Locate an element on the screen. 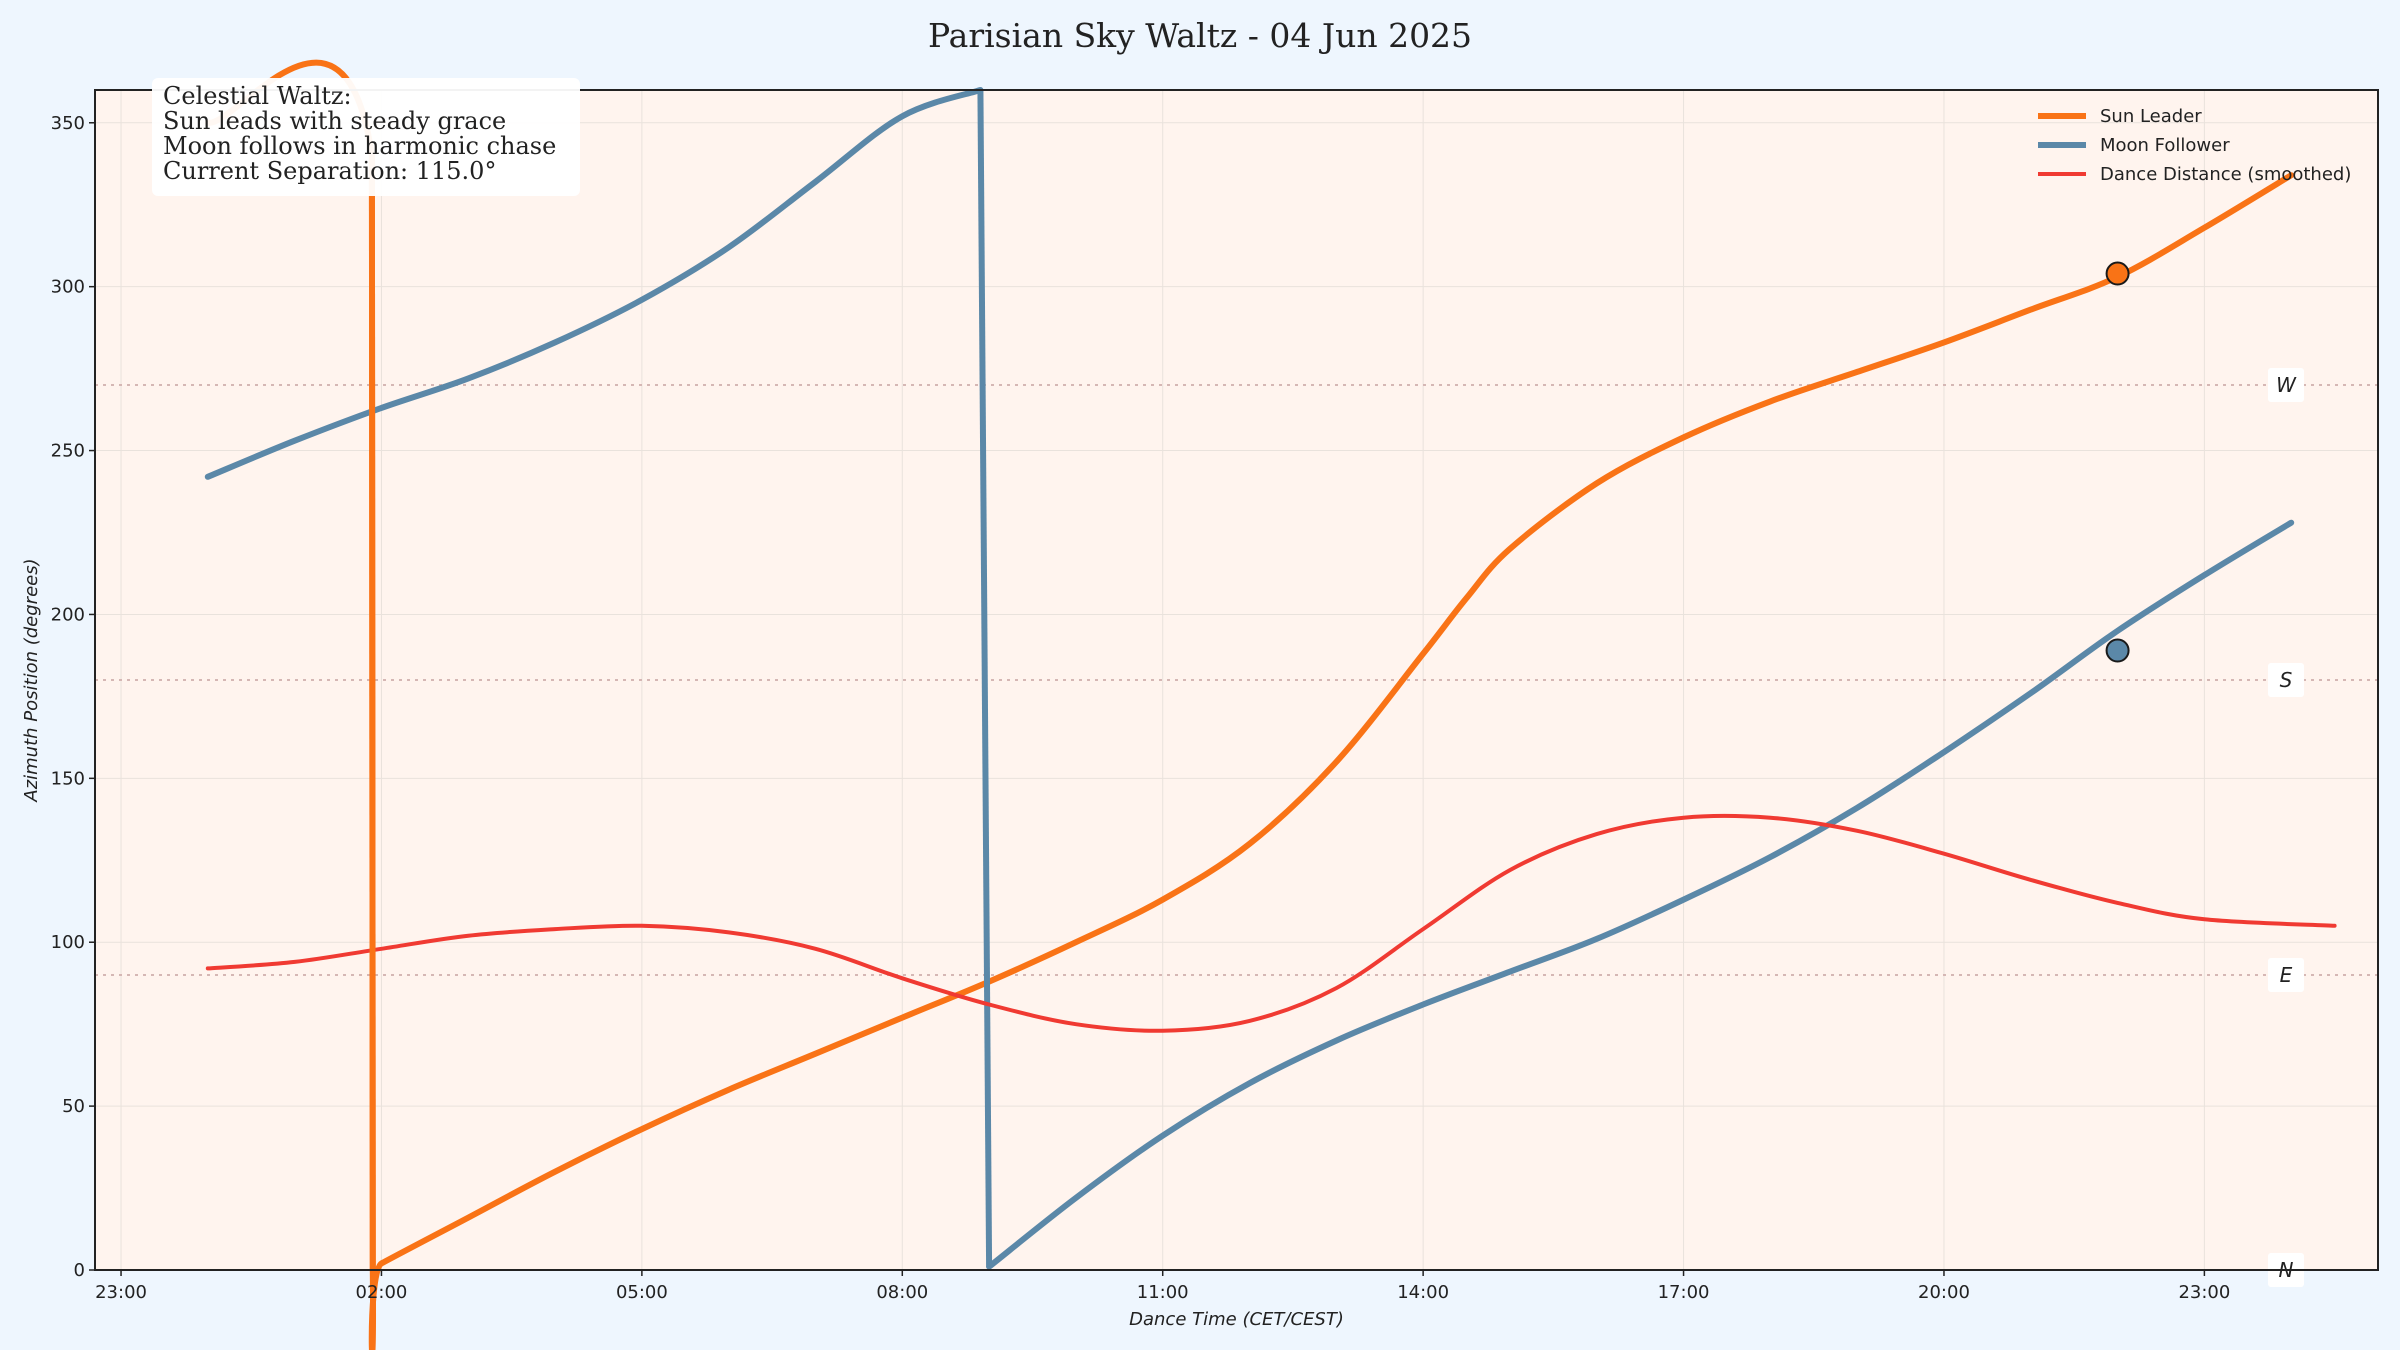 This screenshot has height=1350, width=2400. y-tick-label: 250 is located at coordinates (68, 451).